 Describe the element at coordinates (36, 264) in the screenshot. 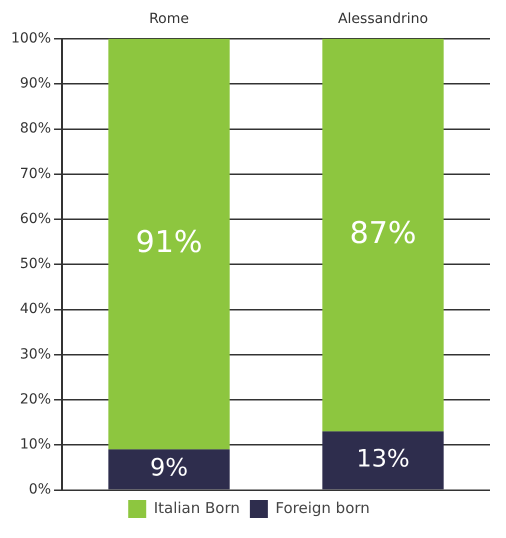

I see `y-tick-label: 50%` at that location.